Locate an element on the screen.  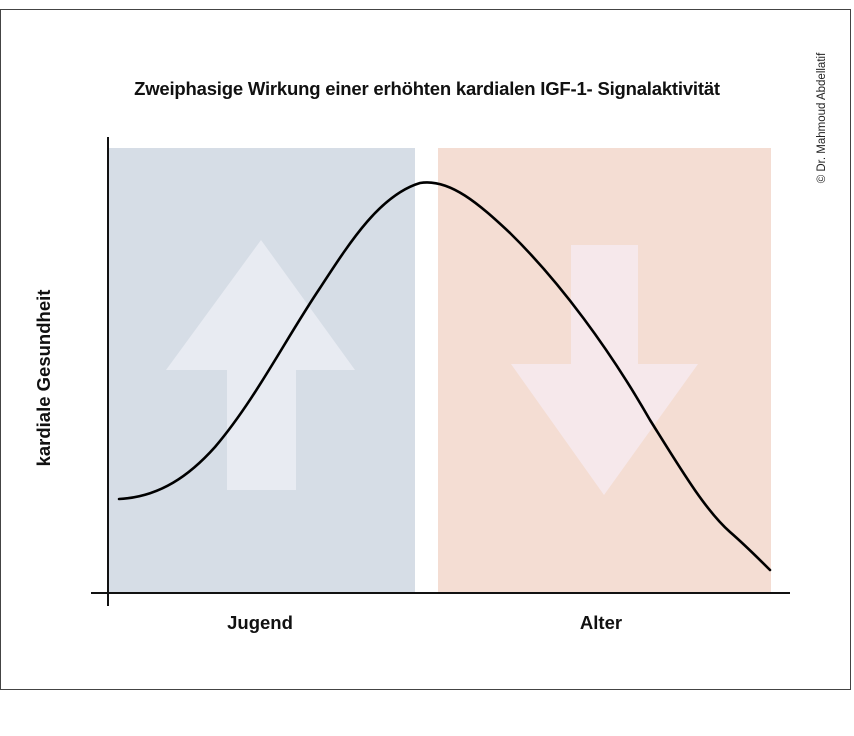
y-axis-label: kardiale Gesundheit is located at coordinates (43, 378).